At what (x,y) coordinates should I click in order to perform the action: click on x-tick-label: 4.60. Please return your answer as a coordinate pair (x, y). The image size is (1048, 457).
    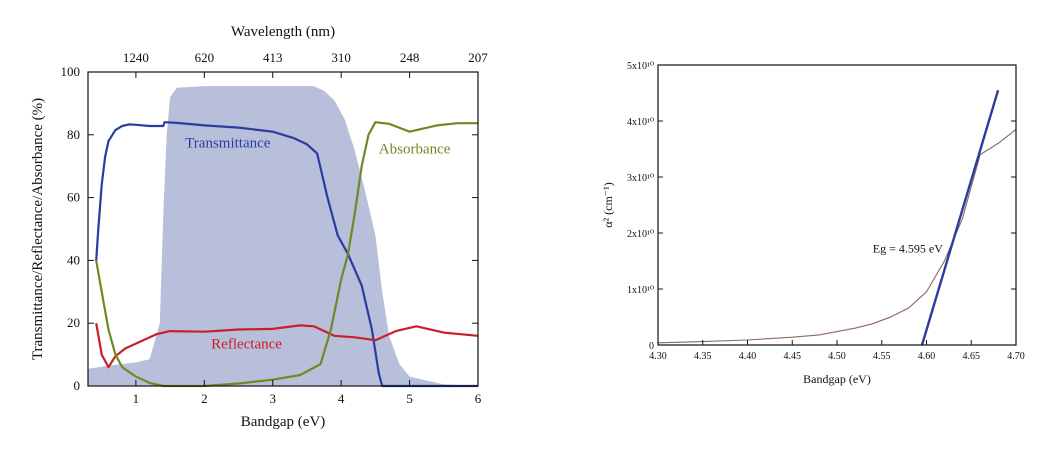
    Looking at the image, I should click on (927, 356).